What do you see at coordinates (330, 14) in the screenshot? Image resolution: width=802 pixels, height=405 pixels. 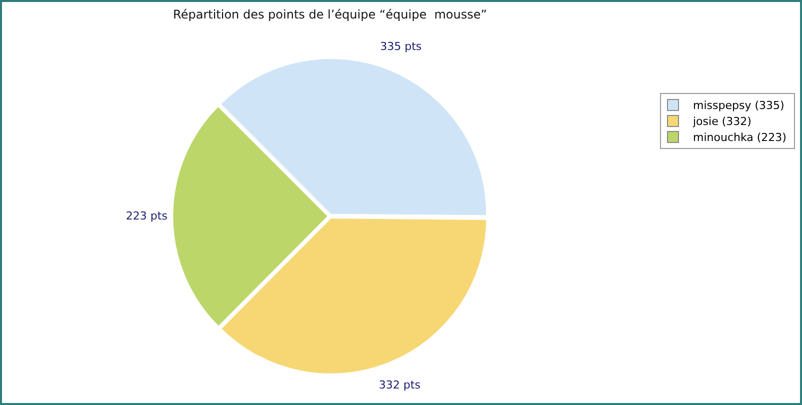 I see `chart-title: Répartition des points de l’équipe “équipe mousse”` at bounding box center [330, 14].